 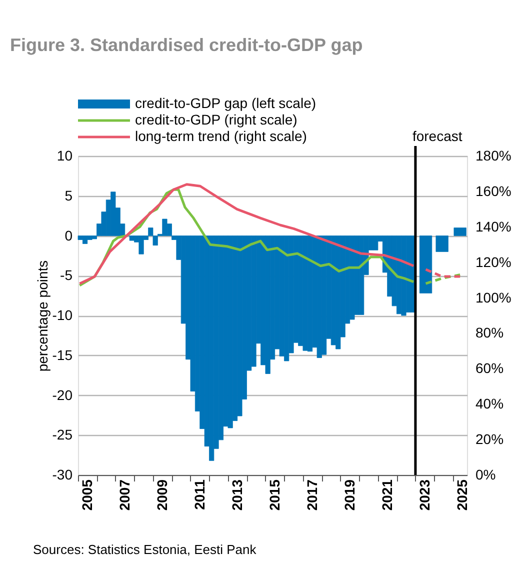 I want to click on legend-label: credit-to-GDP gap (left scale), so click(x=225, y=103).